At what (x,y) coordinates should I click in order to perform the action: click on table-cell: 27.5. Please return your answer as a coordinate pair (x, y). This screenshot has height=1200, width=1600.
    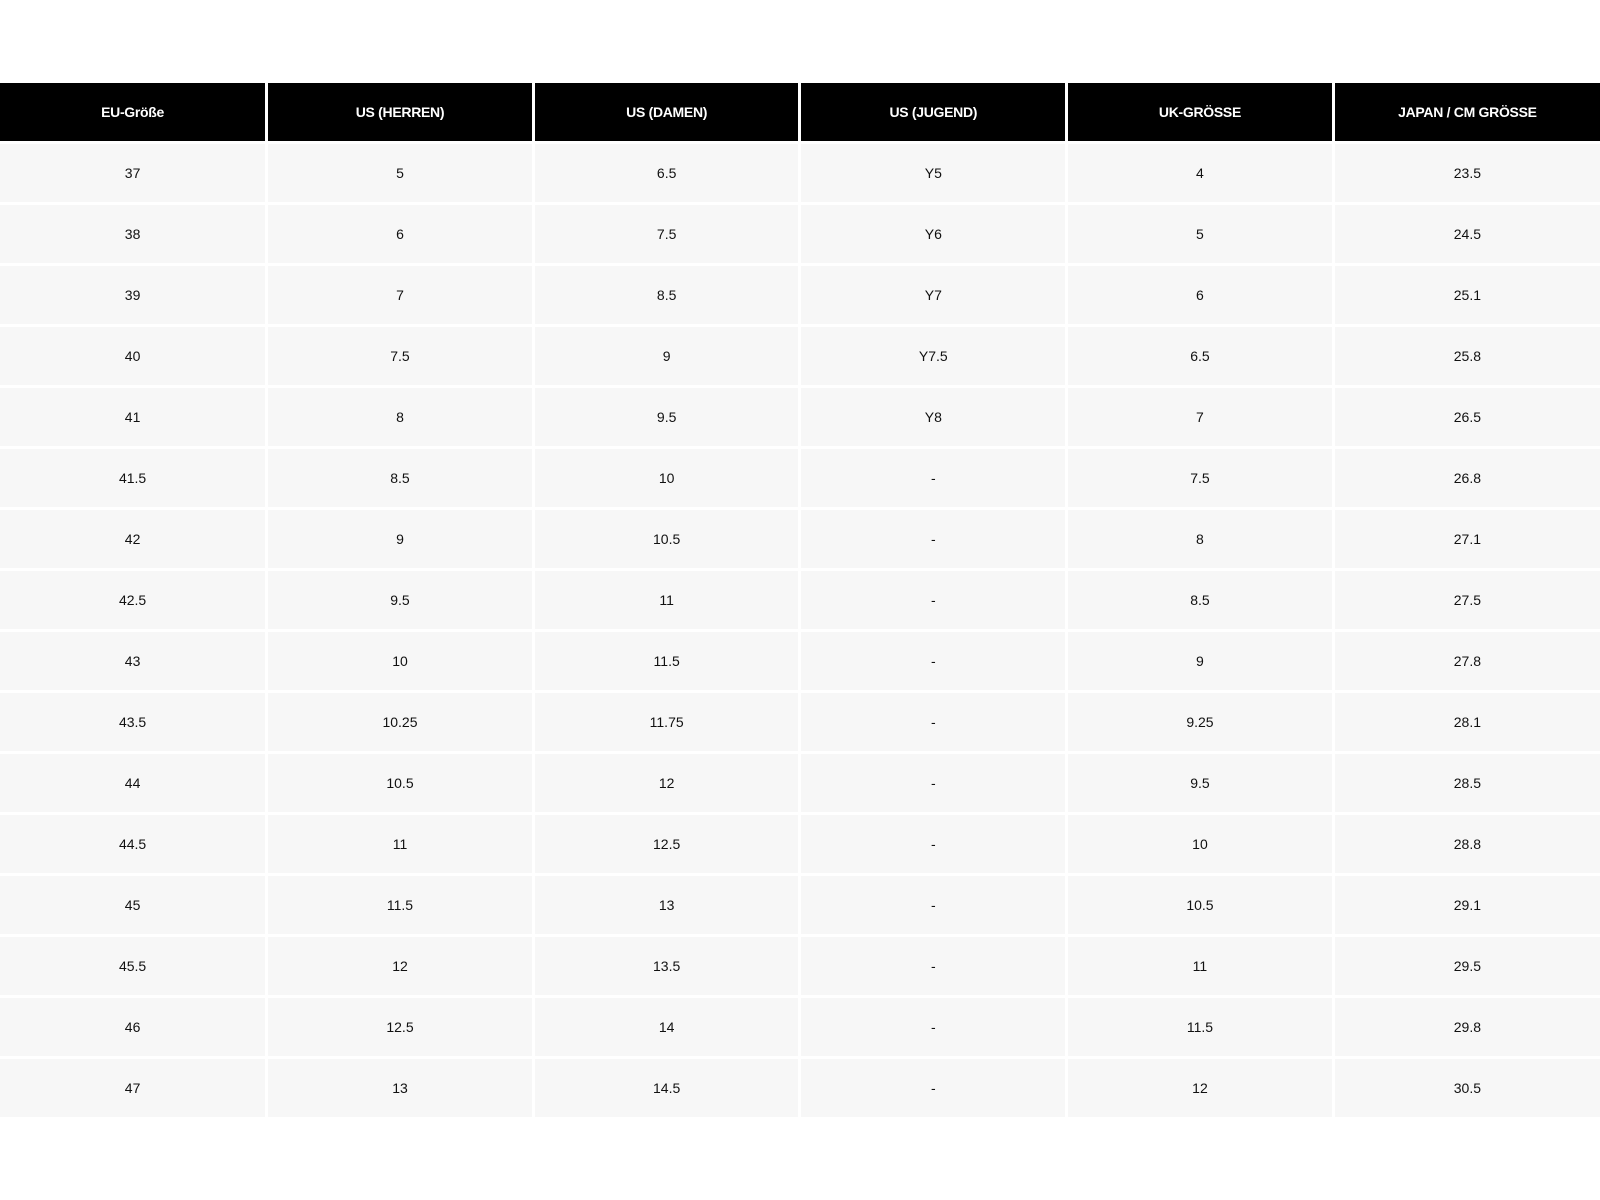
    Looking at the image, I should click on (1465, 599).